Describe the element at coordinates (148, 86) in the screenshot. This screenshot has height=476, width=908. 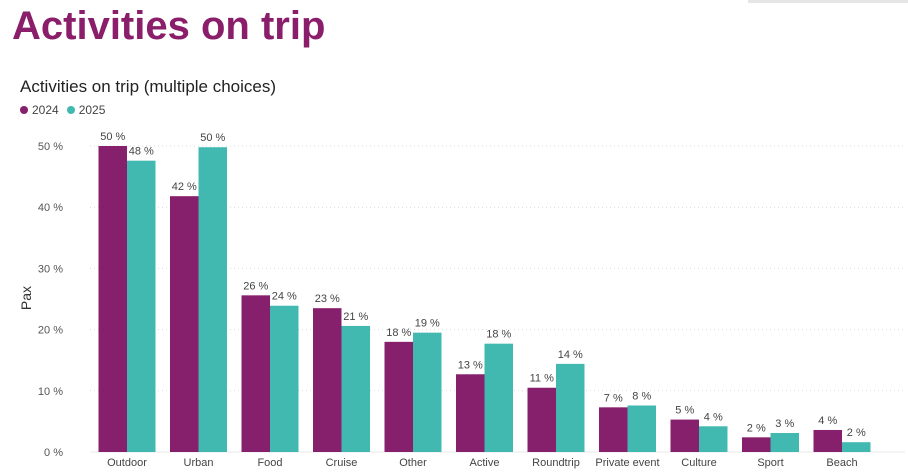
I see `chart-title: Activities on trip (multiple choices)` at that location.